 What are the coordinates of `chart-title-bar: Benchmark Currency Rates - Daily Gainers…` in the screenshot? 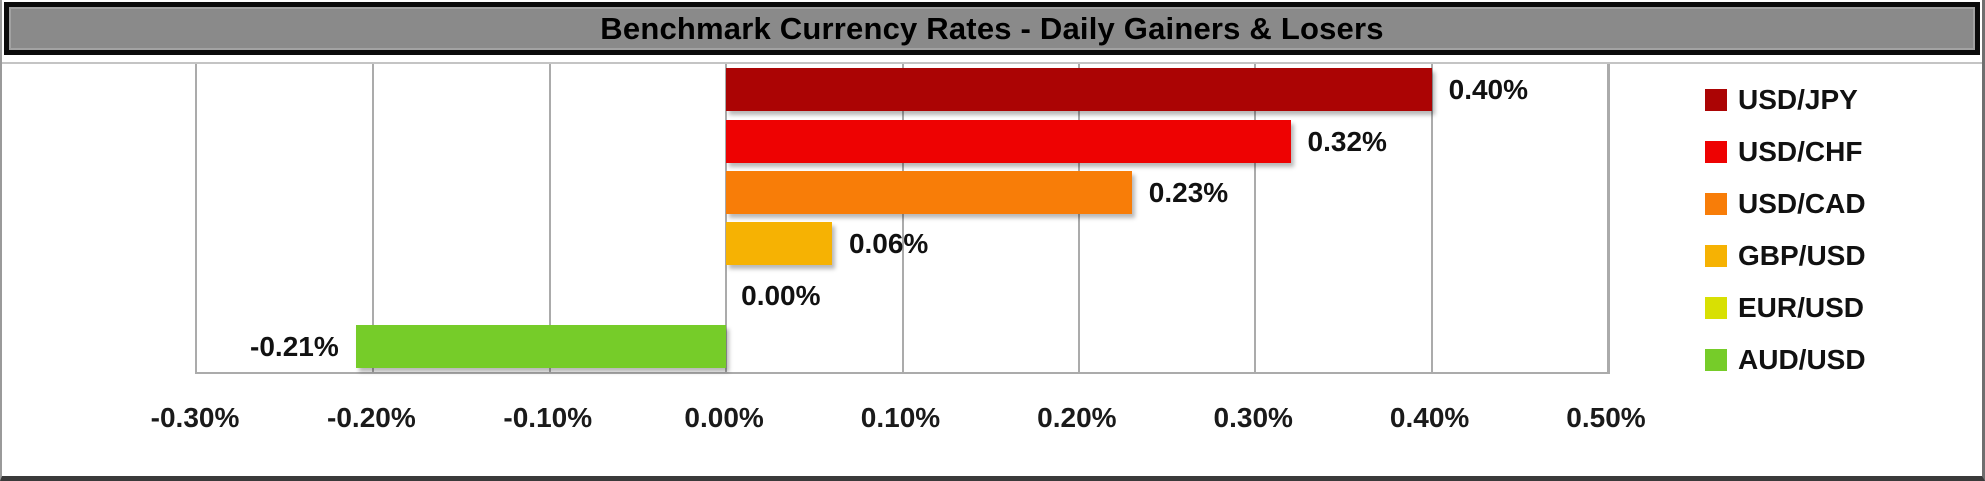 It's located at (992, 28).